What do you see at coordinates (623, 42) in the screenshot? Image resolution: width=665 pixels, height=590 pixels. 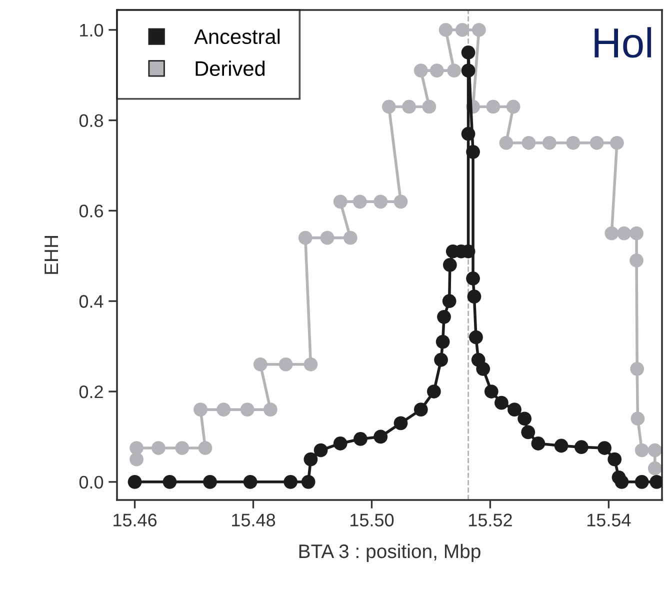 I see `annotation: Hol` at bounding box center [623, 42].